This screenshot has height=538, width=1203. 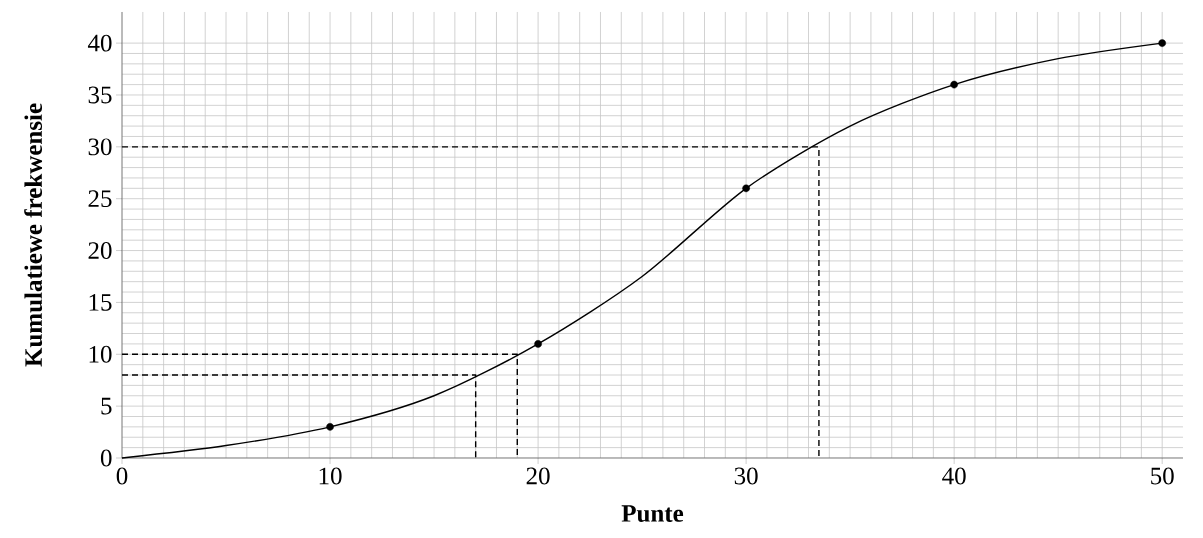 What do you see at coordinates (652, 513) in the screenshot?
I see `x-axis-title: Punte` at bounding box center [652, 513].